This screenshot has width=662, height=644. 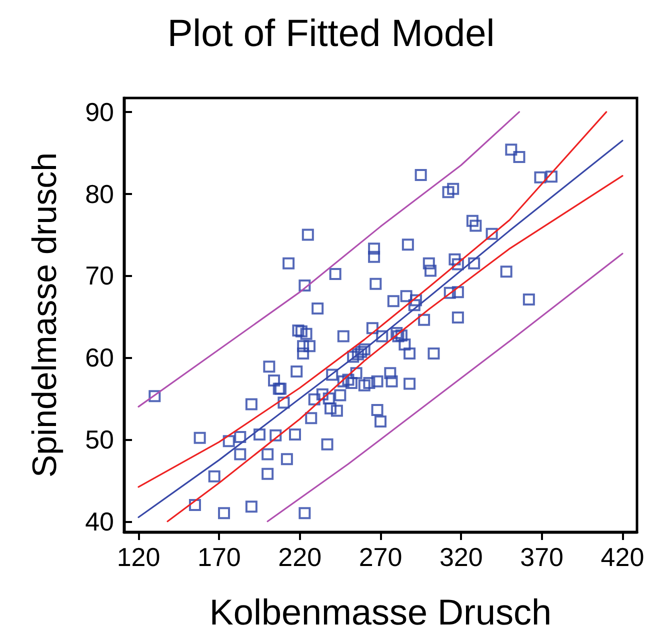 What do you see at coordinates (622, 557) in the screenshot?
I see `x-tick-label: 420` at bounding box center [622, 557].